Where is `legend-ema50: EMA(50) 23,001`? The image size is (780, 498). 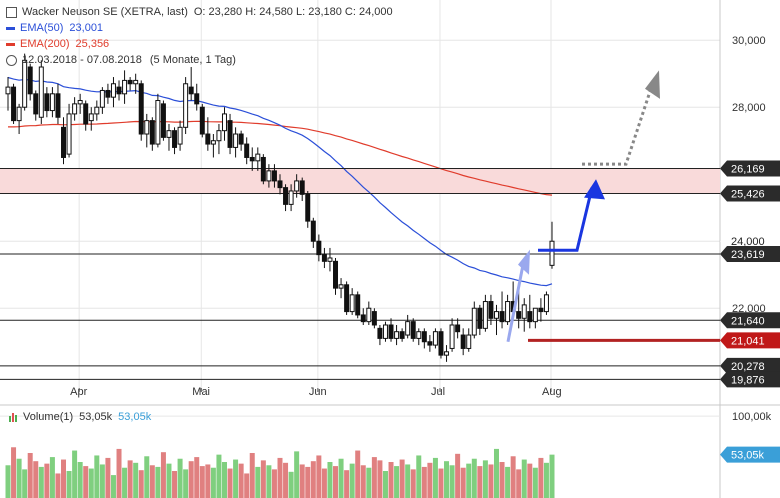 legend-ema50: EMA(50) 23,001 is located at coordinates (53, 28).